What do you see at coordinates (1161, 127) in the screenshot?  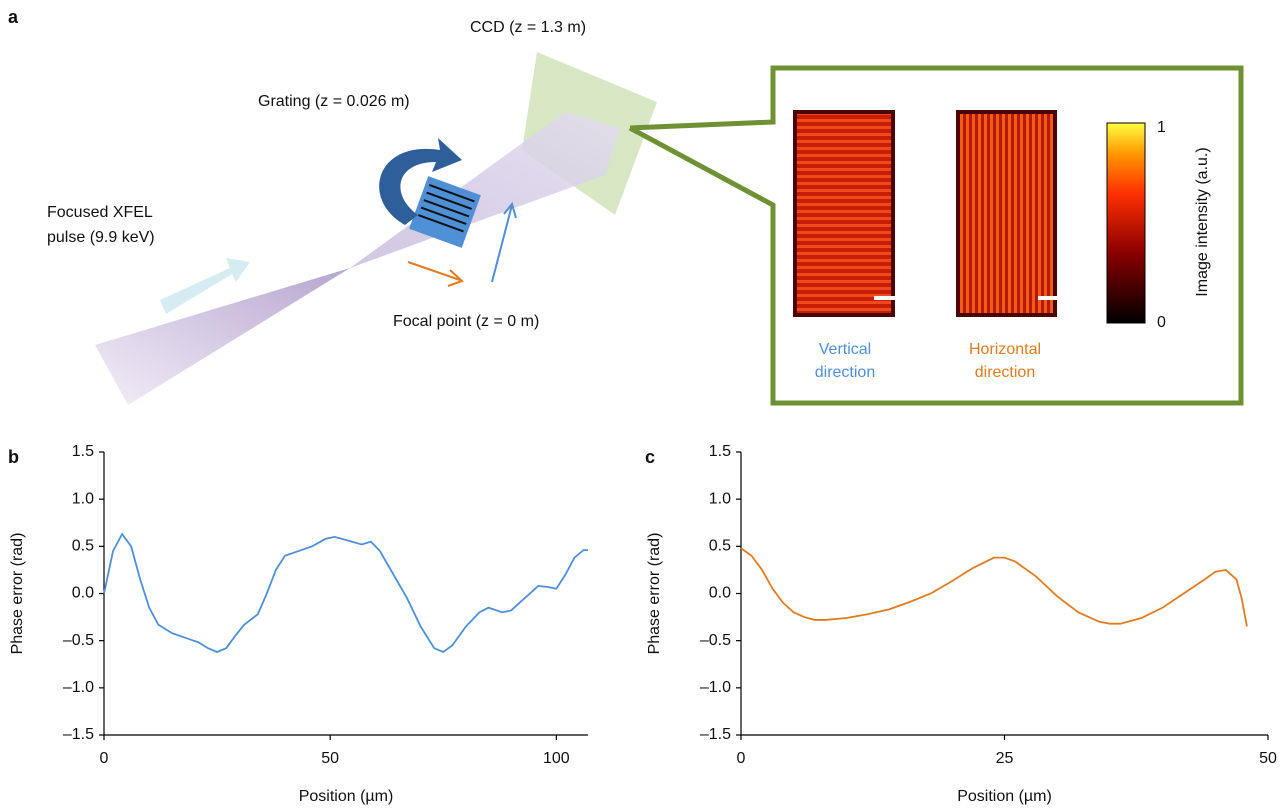 I see `colorbar-tick: 1` at bounding box center [1161, 127].